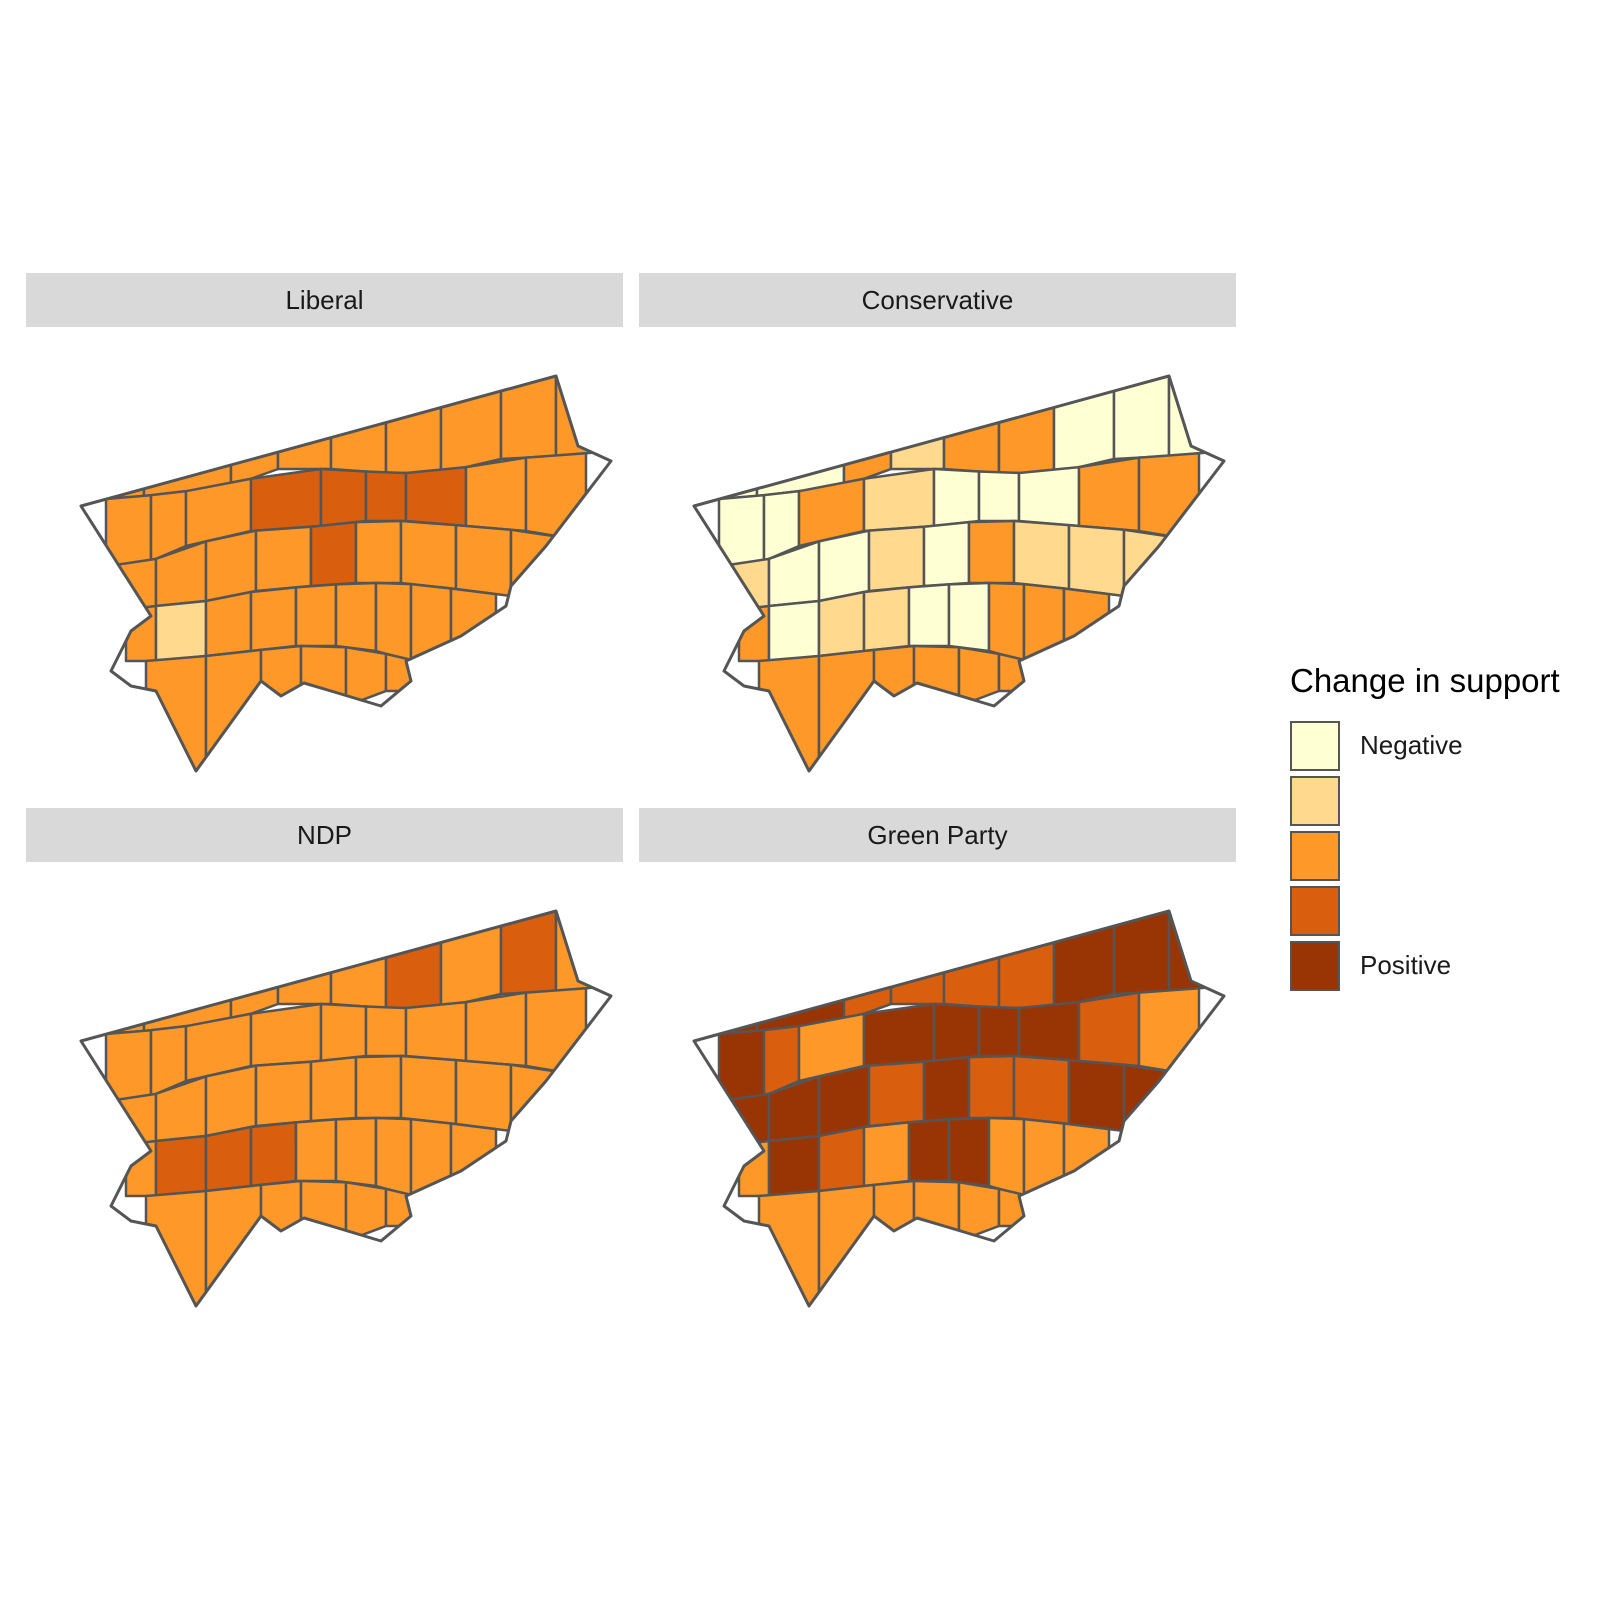 This screenshot has width=1600, height=1600. I want to click on legend-item: Negative, so click(1425, 745).